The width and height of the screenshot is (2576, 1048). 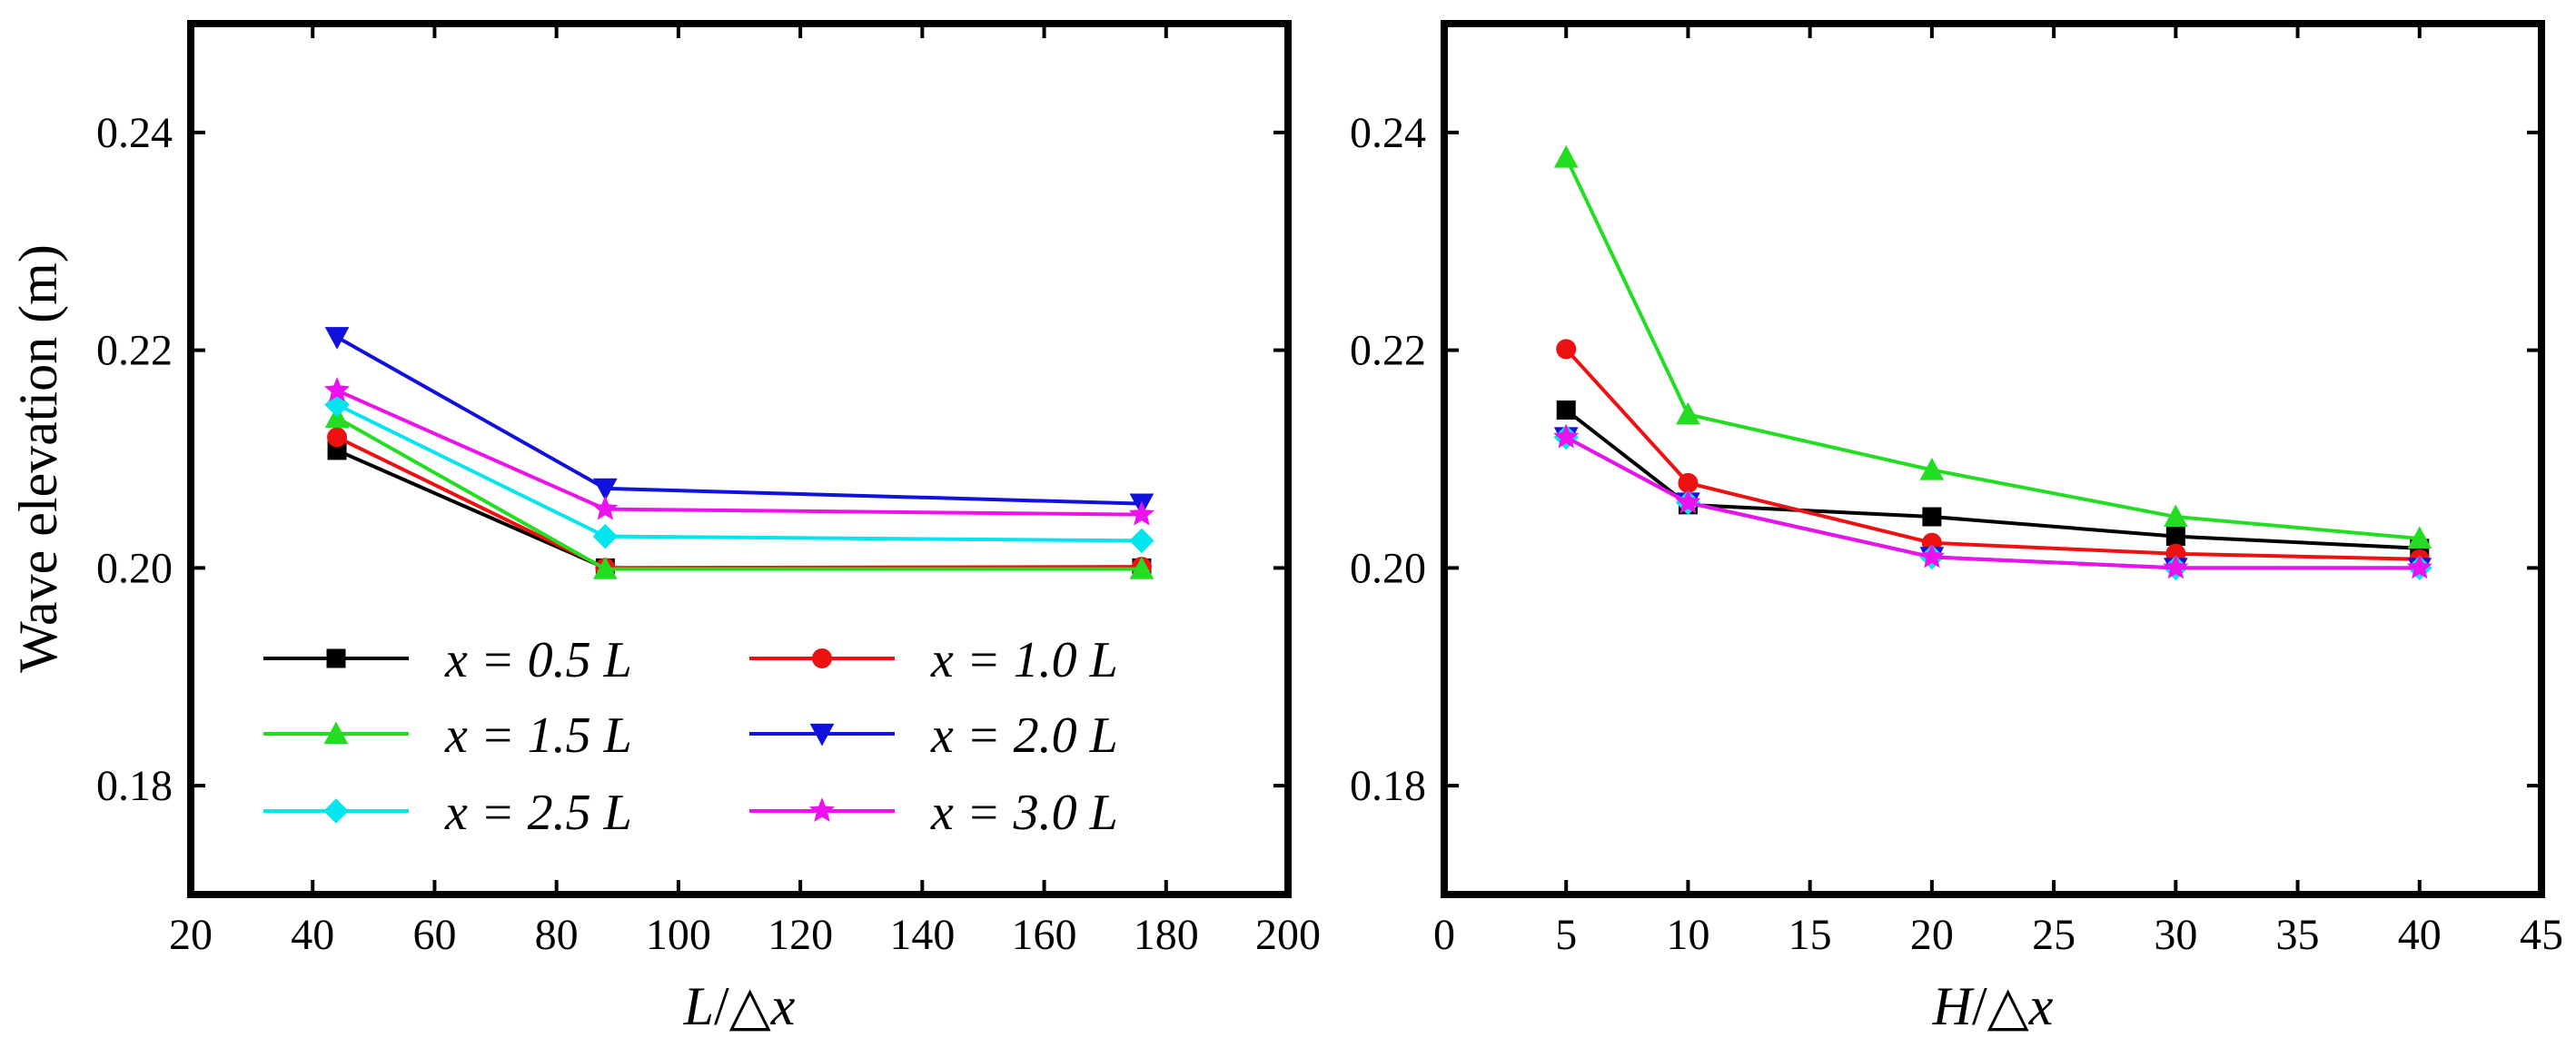 I want to click on legend-item-x-0-5-l: x = 0.5 L, so click(x=447, y=660).